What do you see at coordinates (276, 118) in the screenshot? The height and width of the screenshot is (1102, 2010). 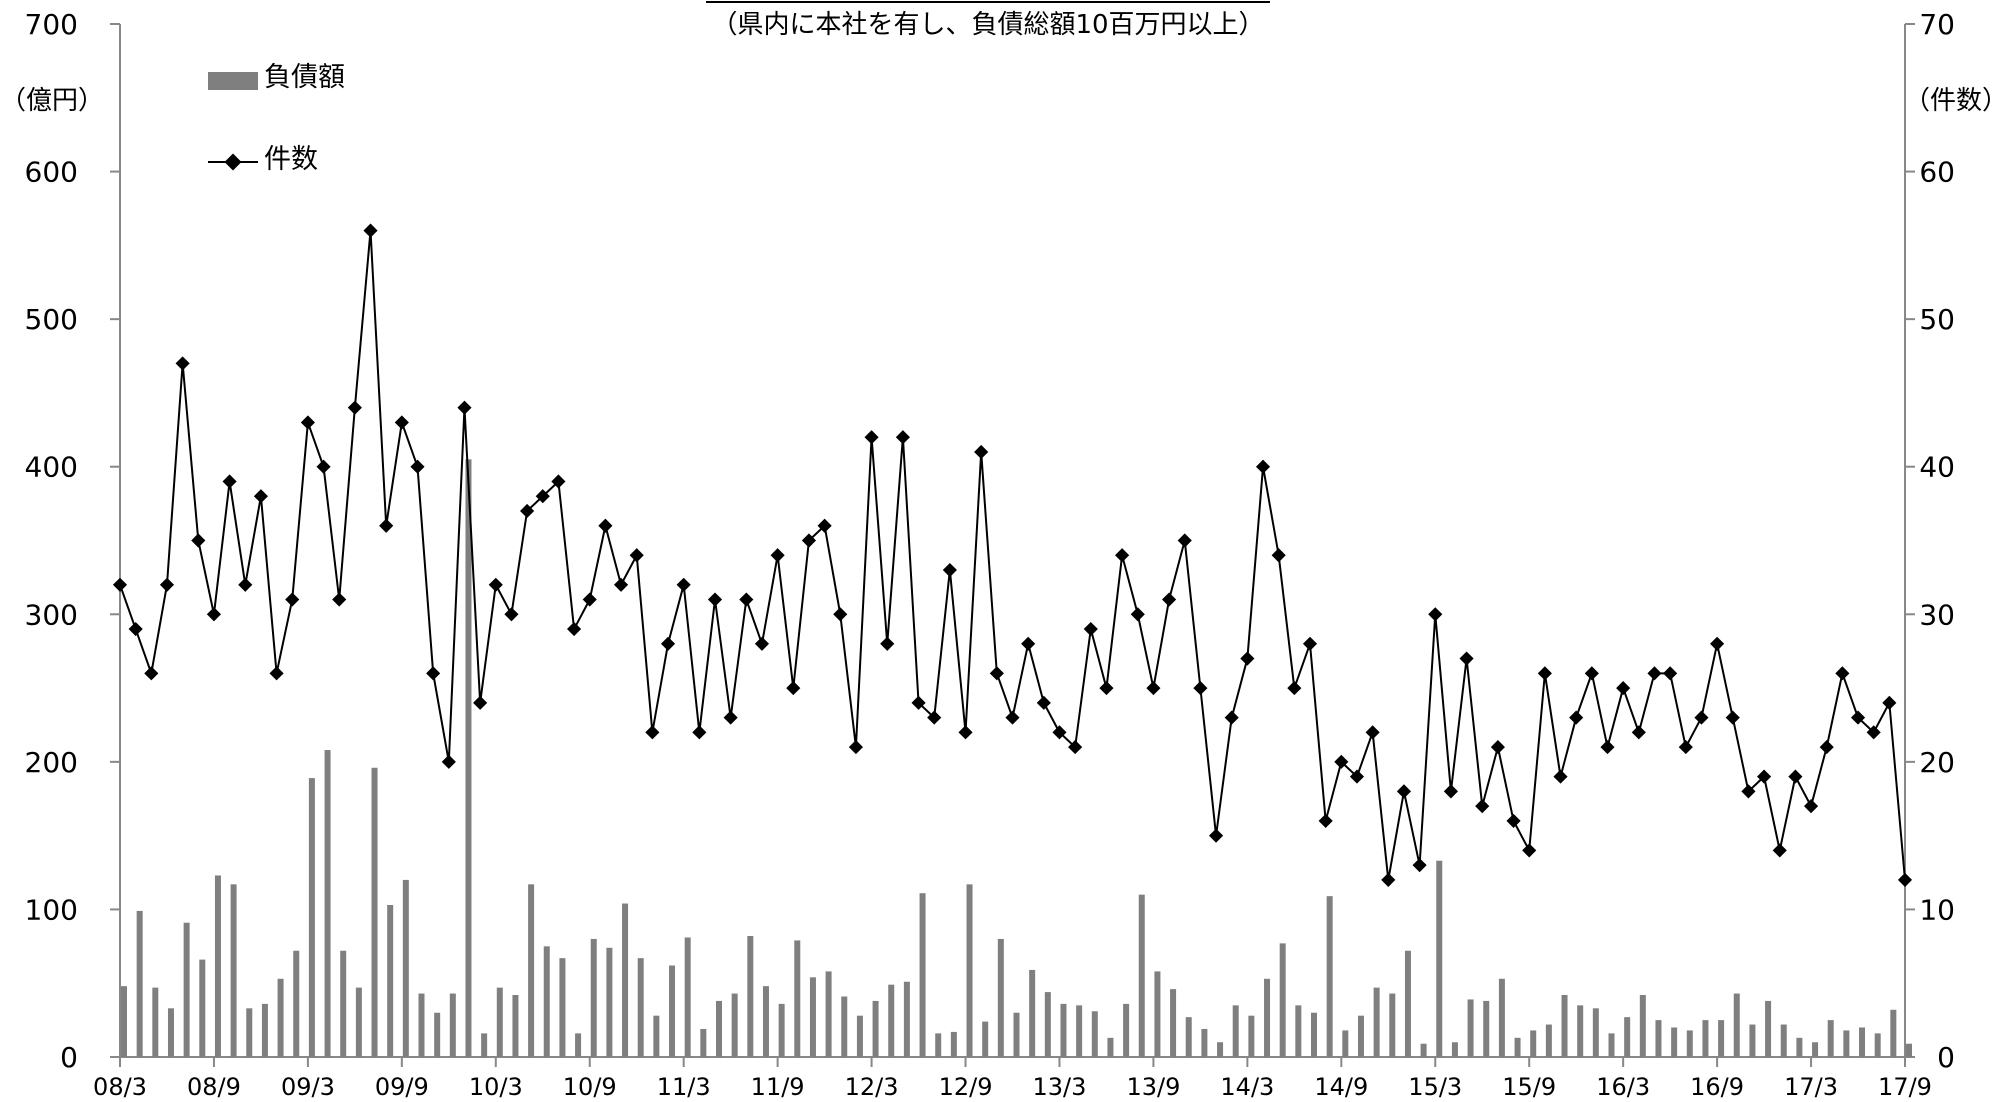 I see `legend: 負債額 件数` at bounding box center [276, 118].